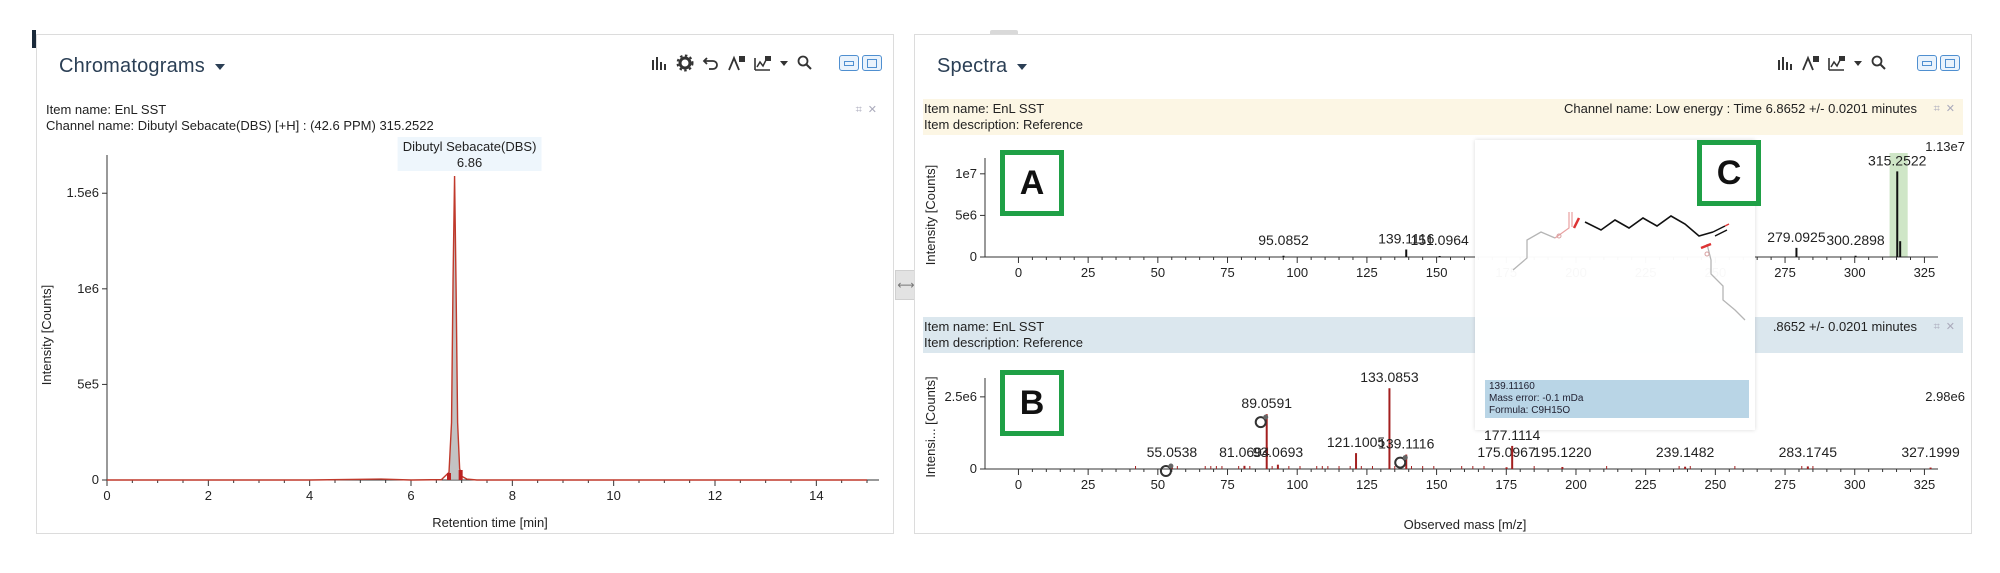  What do you see at coordinates (470, 146) in the screenshot?
I see `peak-label-name: Dibutyl Sebacate(DBS)` at bounding box center [470, 146].